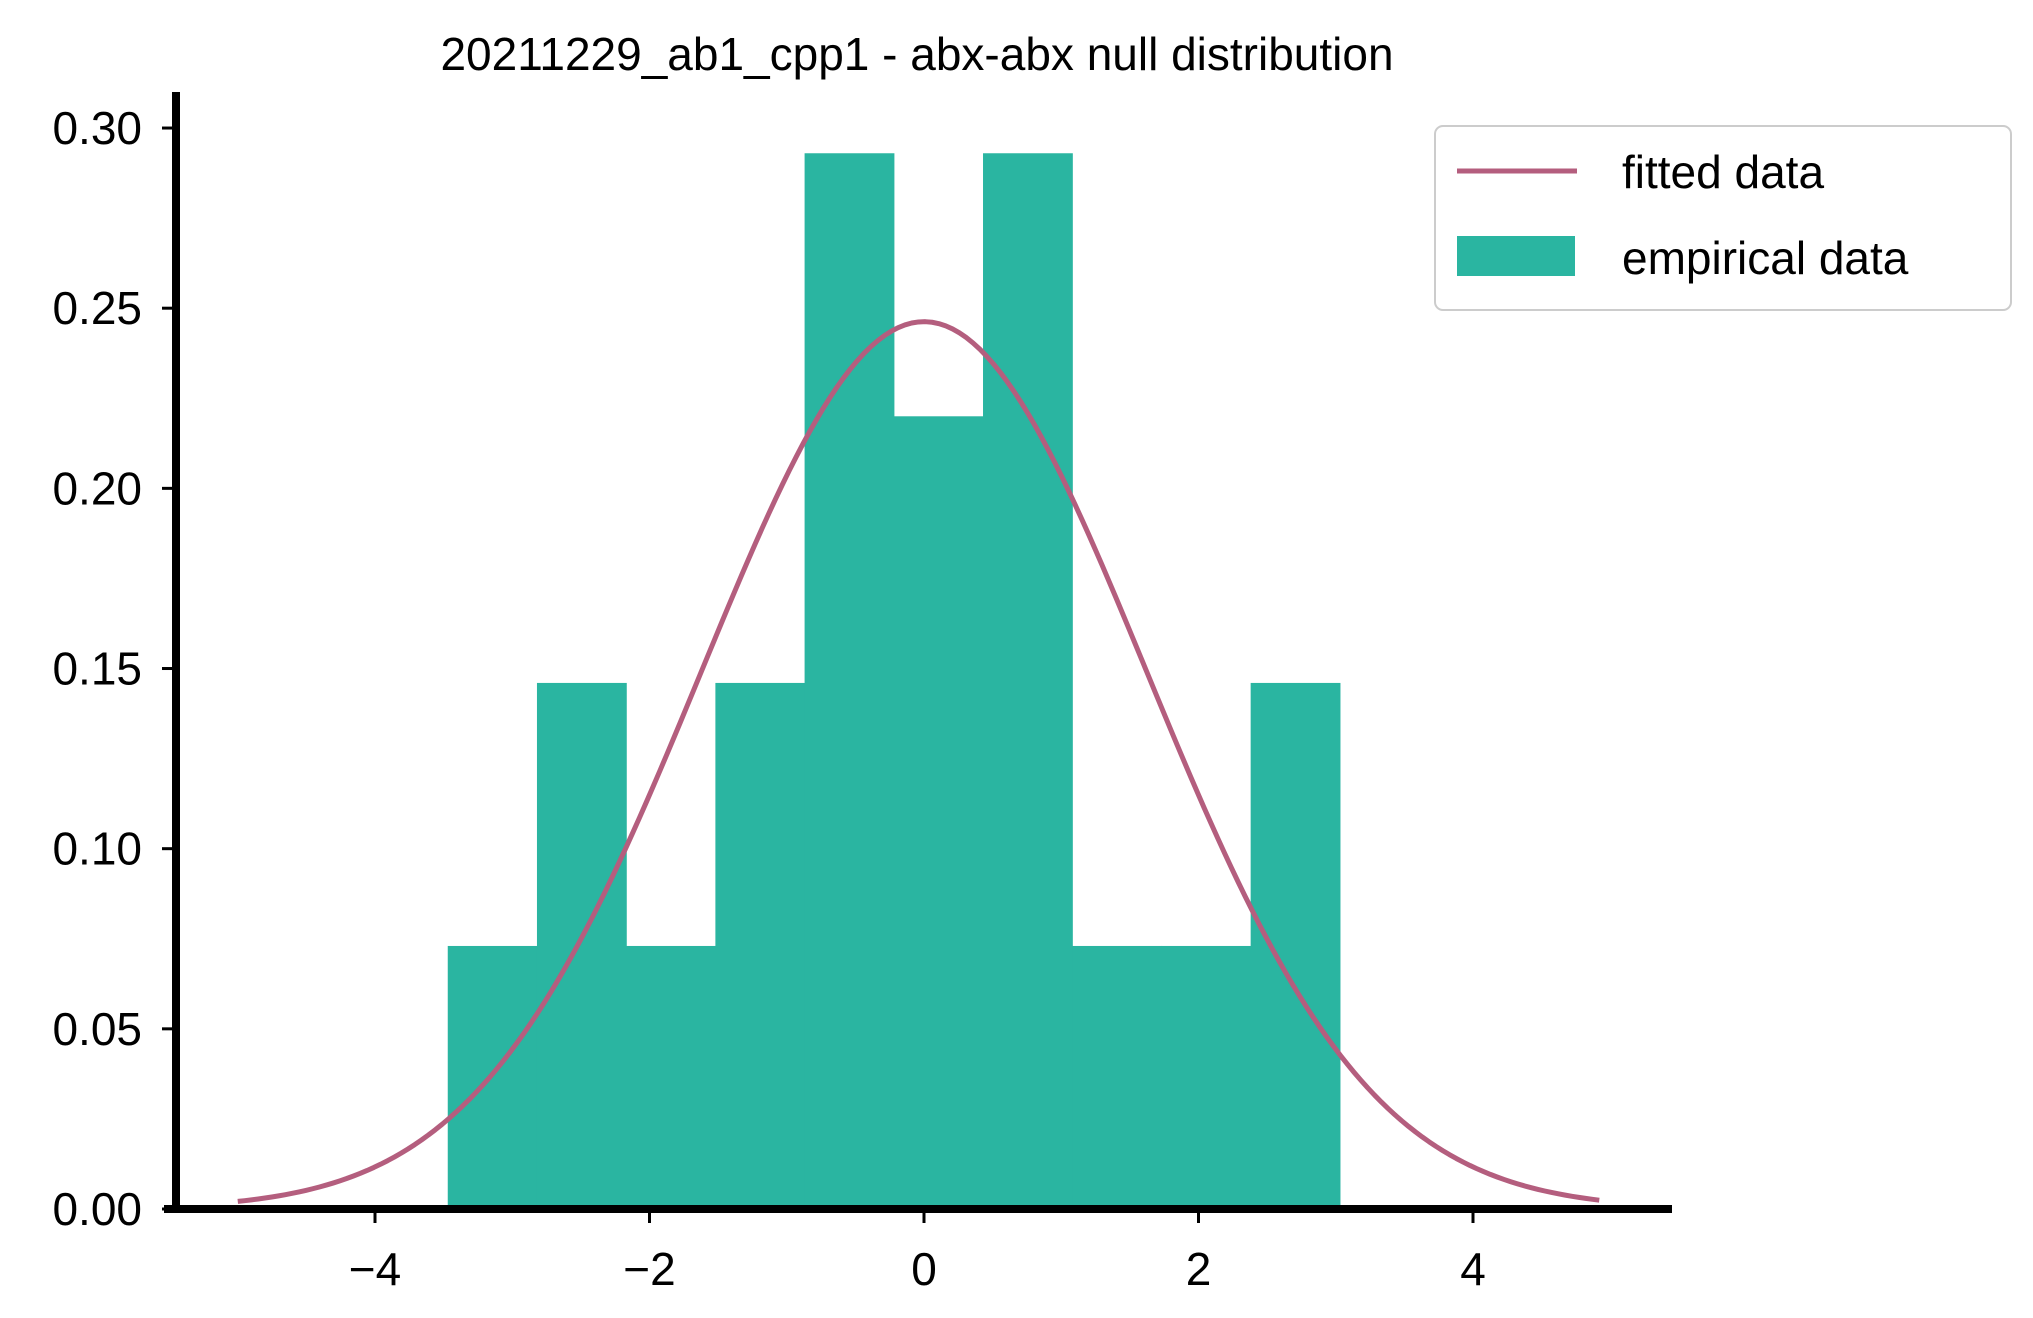  What do you see at coordinates (1765, 258) in the screenshot?
I see `legend-empirical-label: empirical data` at bounding box center [1765, 258].